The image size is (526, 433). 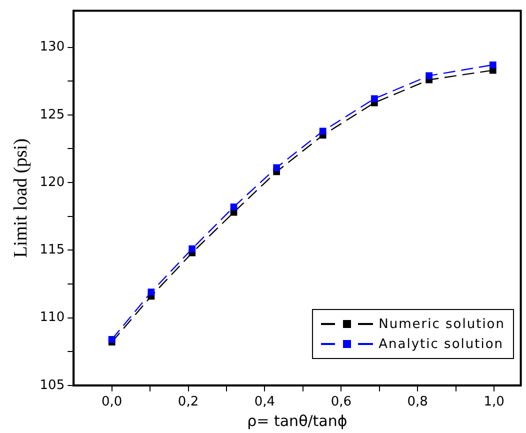 What do you see at coordinates (52, 385) in the screenshot?
I see `y-tick-label: 105` at bounding box center [52, 385].